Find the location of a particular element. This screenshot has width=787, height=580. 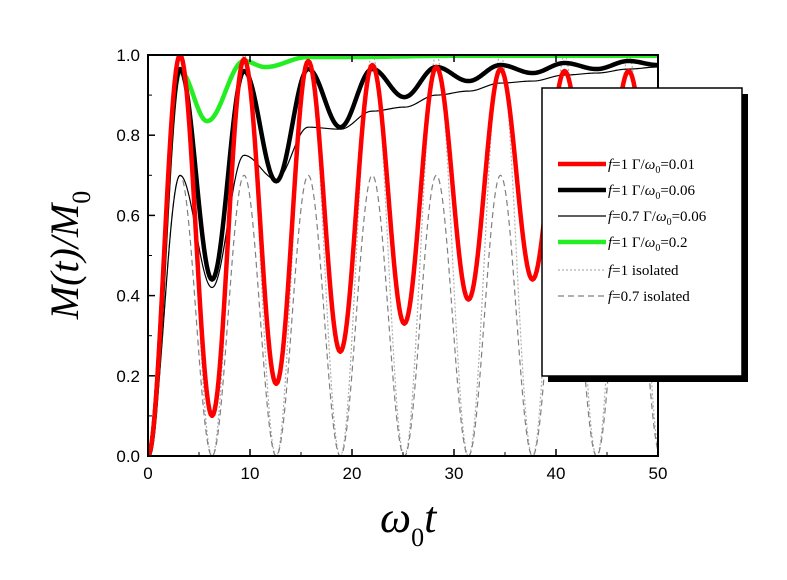

y-axis-label: M(t)/M0 is located at coordinates (69, 256).